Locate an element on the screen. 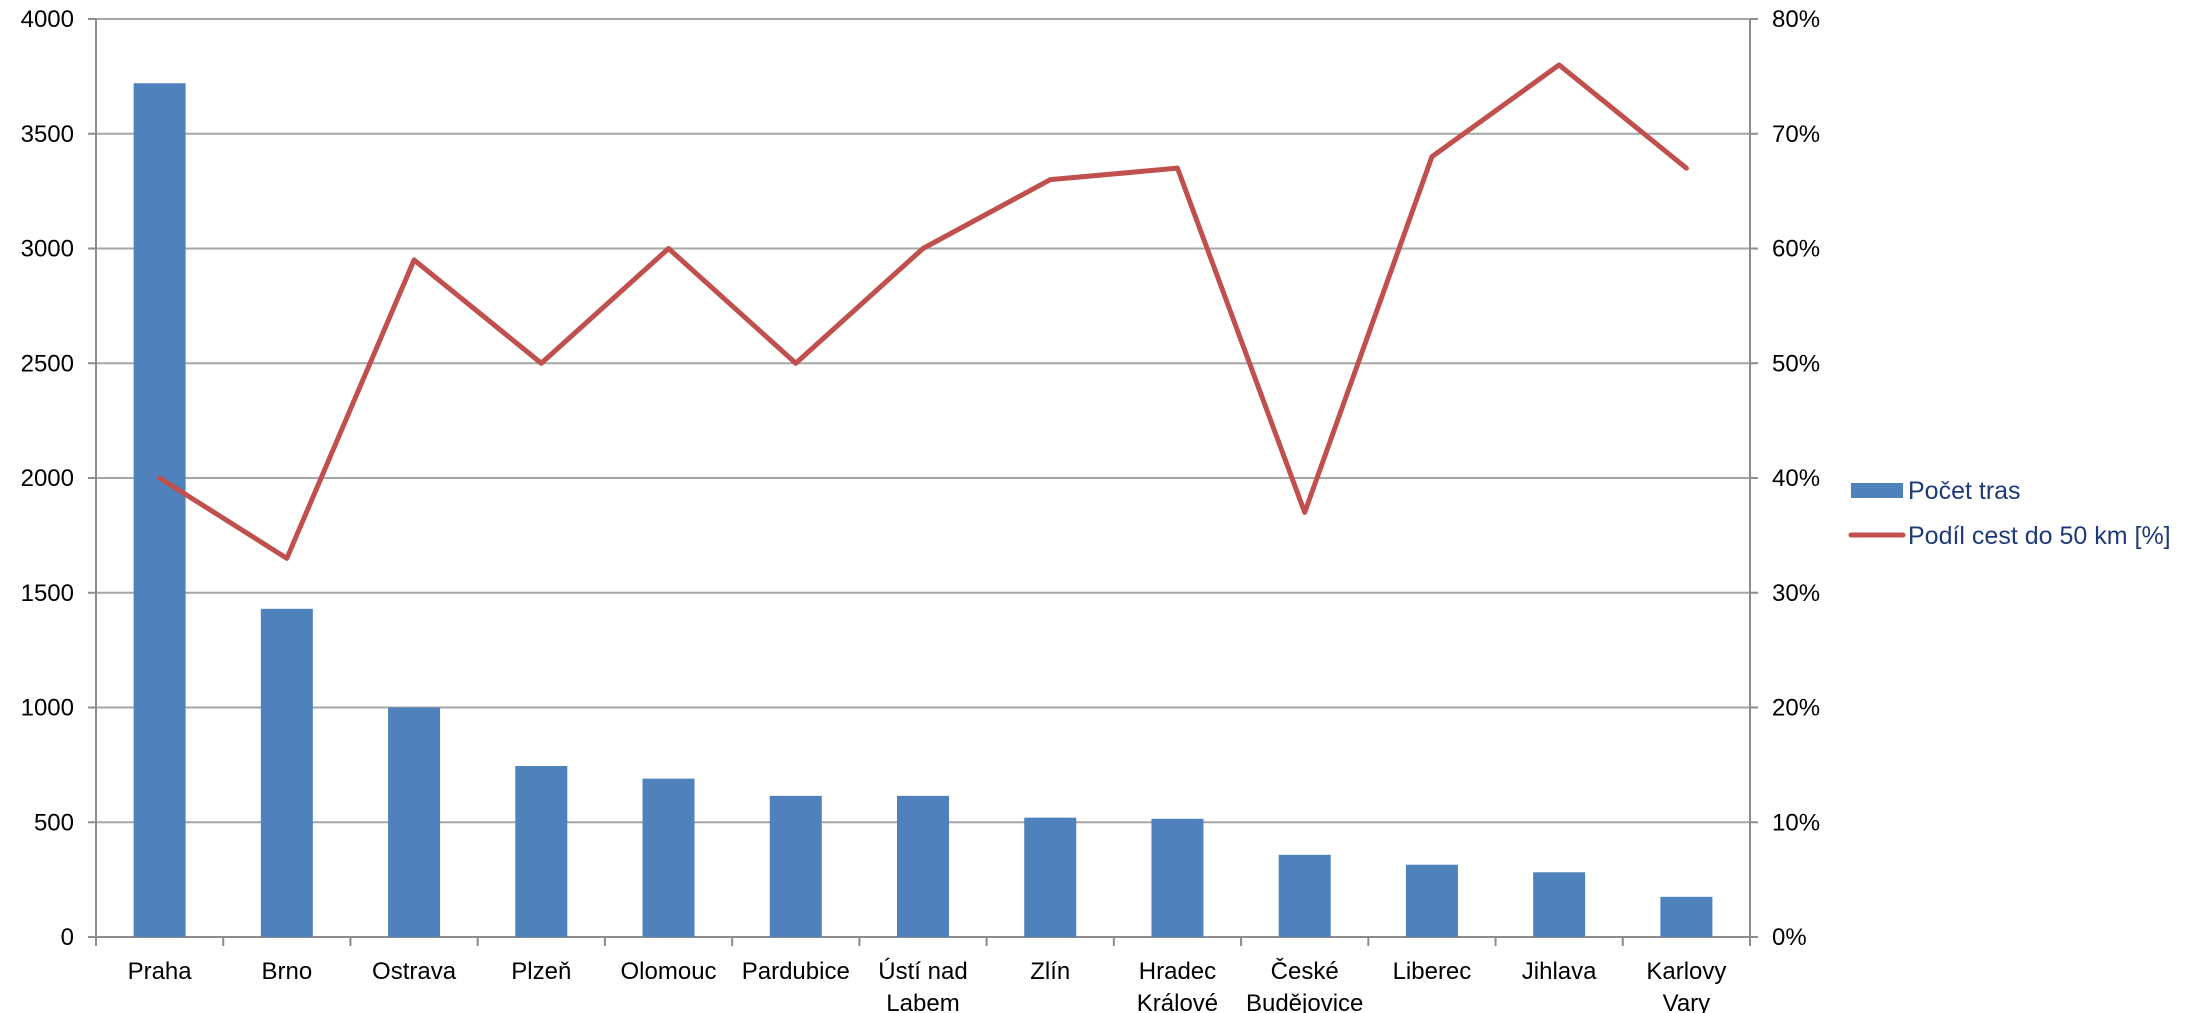 This screenshot has height=1013, width=2209. y-left-tick-label: 1500 is located at coordinates (47, 593).